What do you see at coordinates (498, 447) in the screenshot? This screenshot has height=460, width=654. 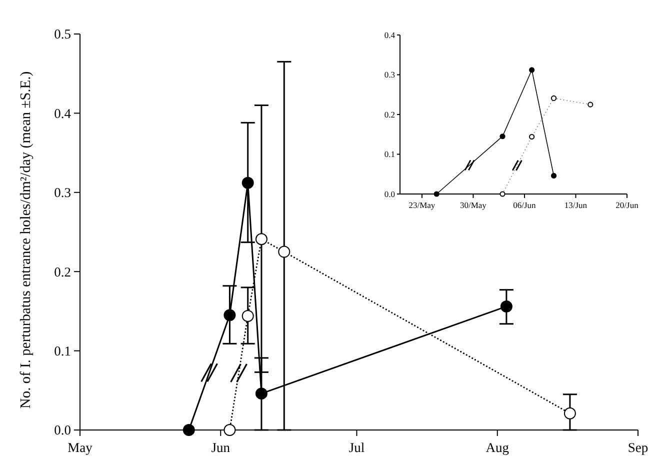 I see `x-tick-label: Aug` at bounding box center [498, 447].